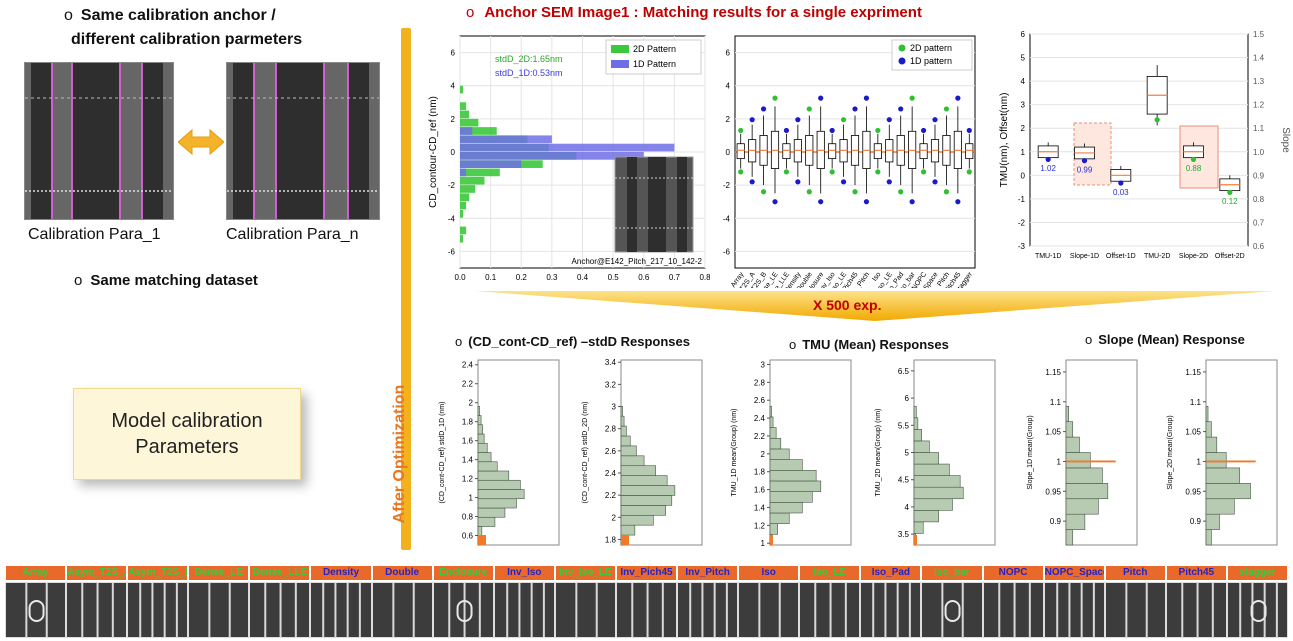 The width and height of the screenshot is (1293, 641). I want to click on y-tick-label: 1.4, so click(760, 507).